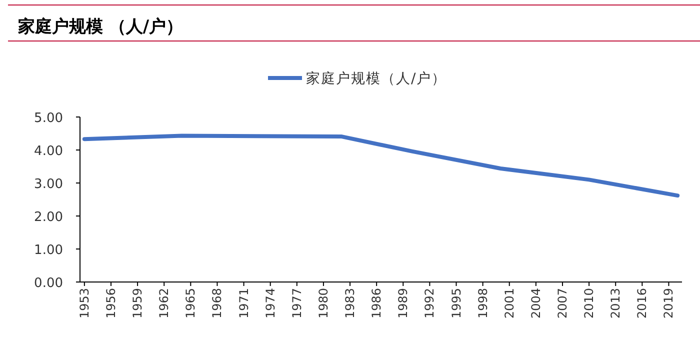  What do you see at coordinates (429, 303) in the screenshot?
I see `x-tick-label: 1992` at bounding box center [429, 303].